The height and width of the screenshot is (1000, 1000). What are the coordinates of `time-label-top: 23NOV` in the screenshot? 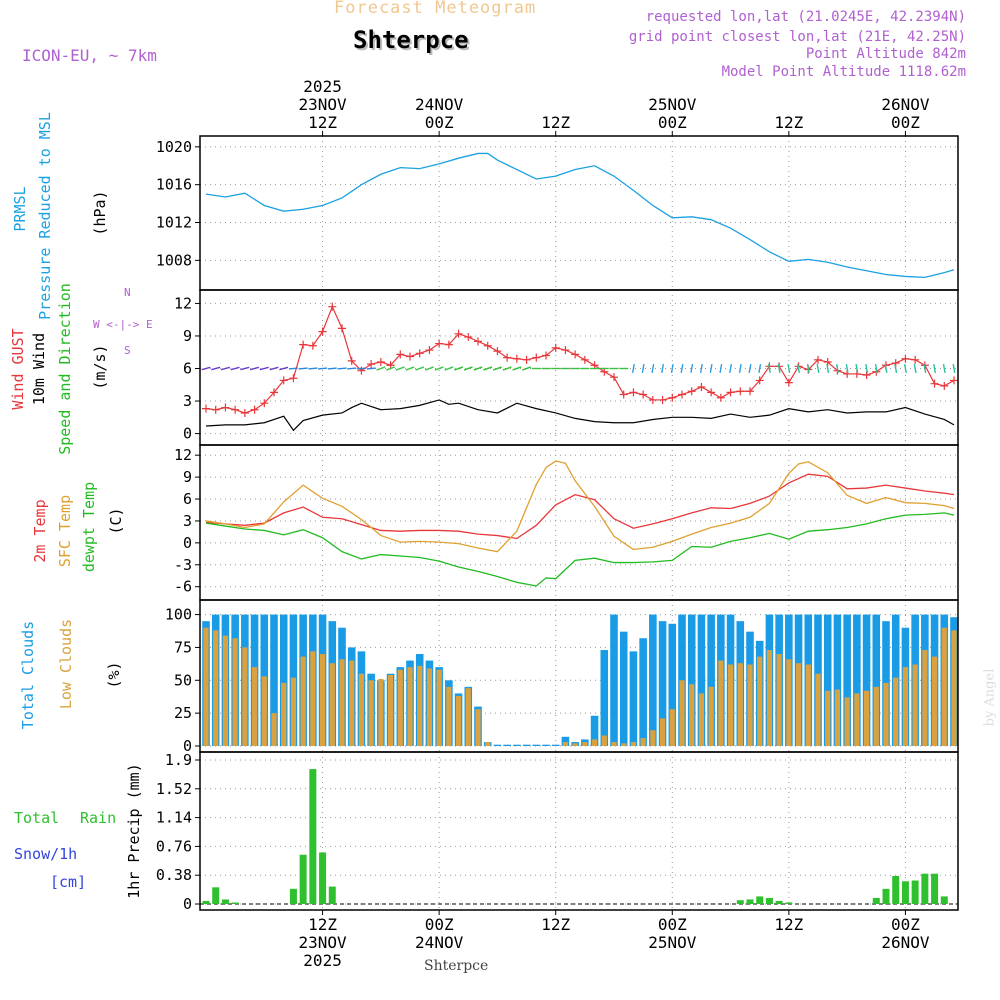 It's located at (322, 104).